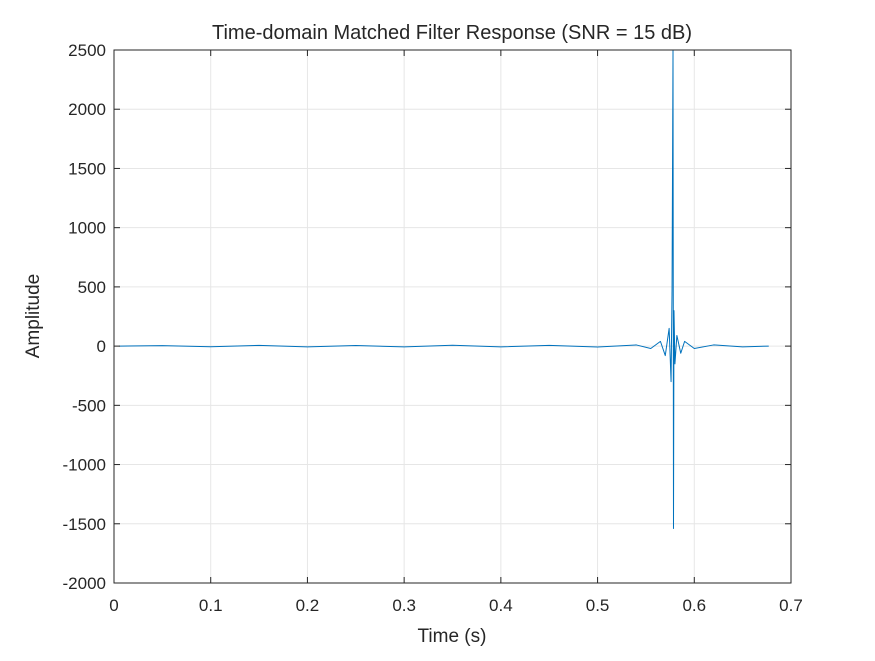 The width and height of the screenshot is (875, 661). I want to click on y-tick-label: 1000, so click(87, 228).